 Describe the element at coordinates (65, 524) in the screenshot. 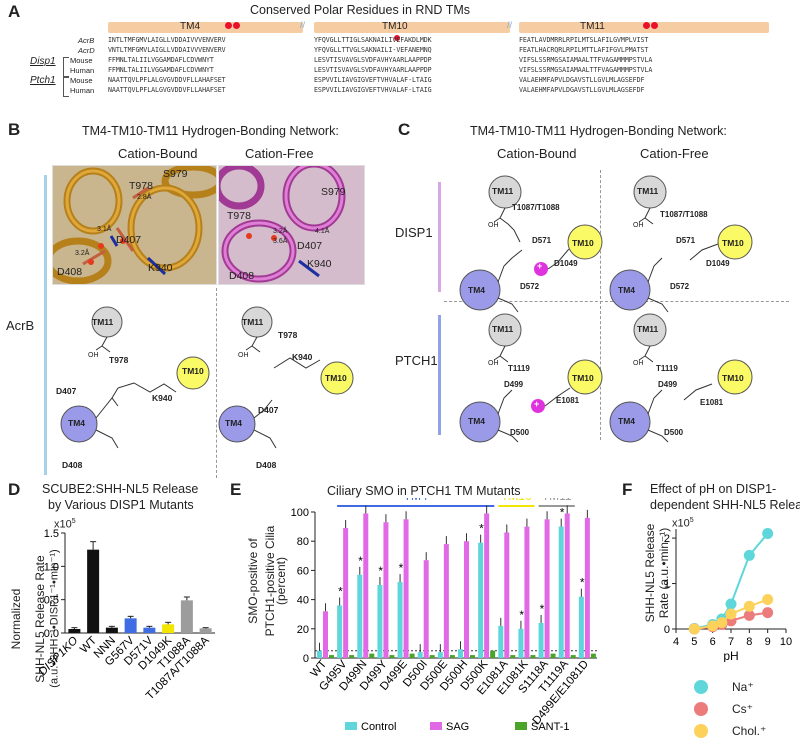

I see `panel-d-multiplier: x105` at that location.